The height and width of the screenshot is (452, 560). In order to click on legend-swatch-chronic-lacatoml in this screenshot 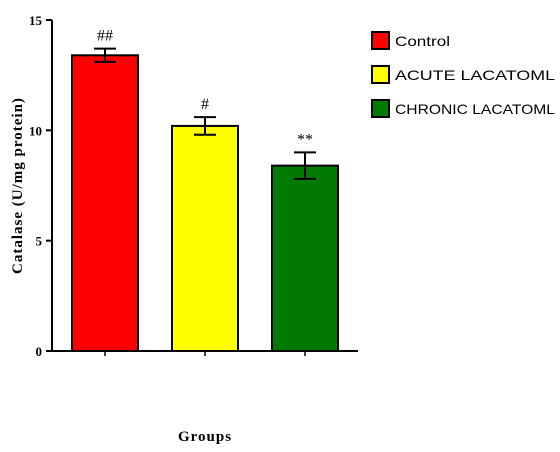, I will do `click(380, 108)`.